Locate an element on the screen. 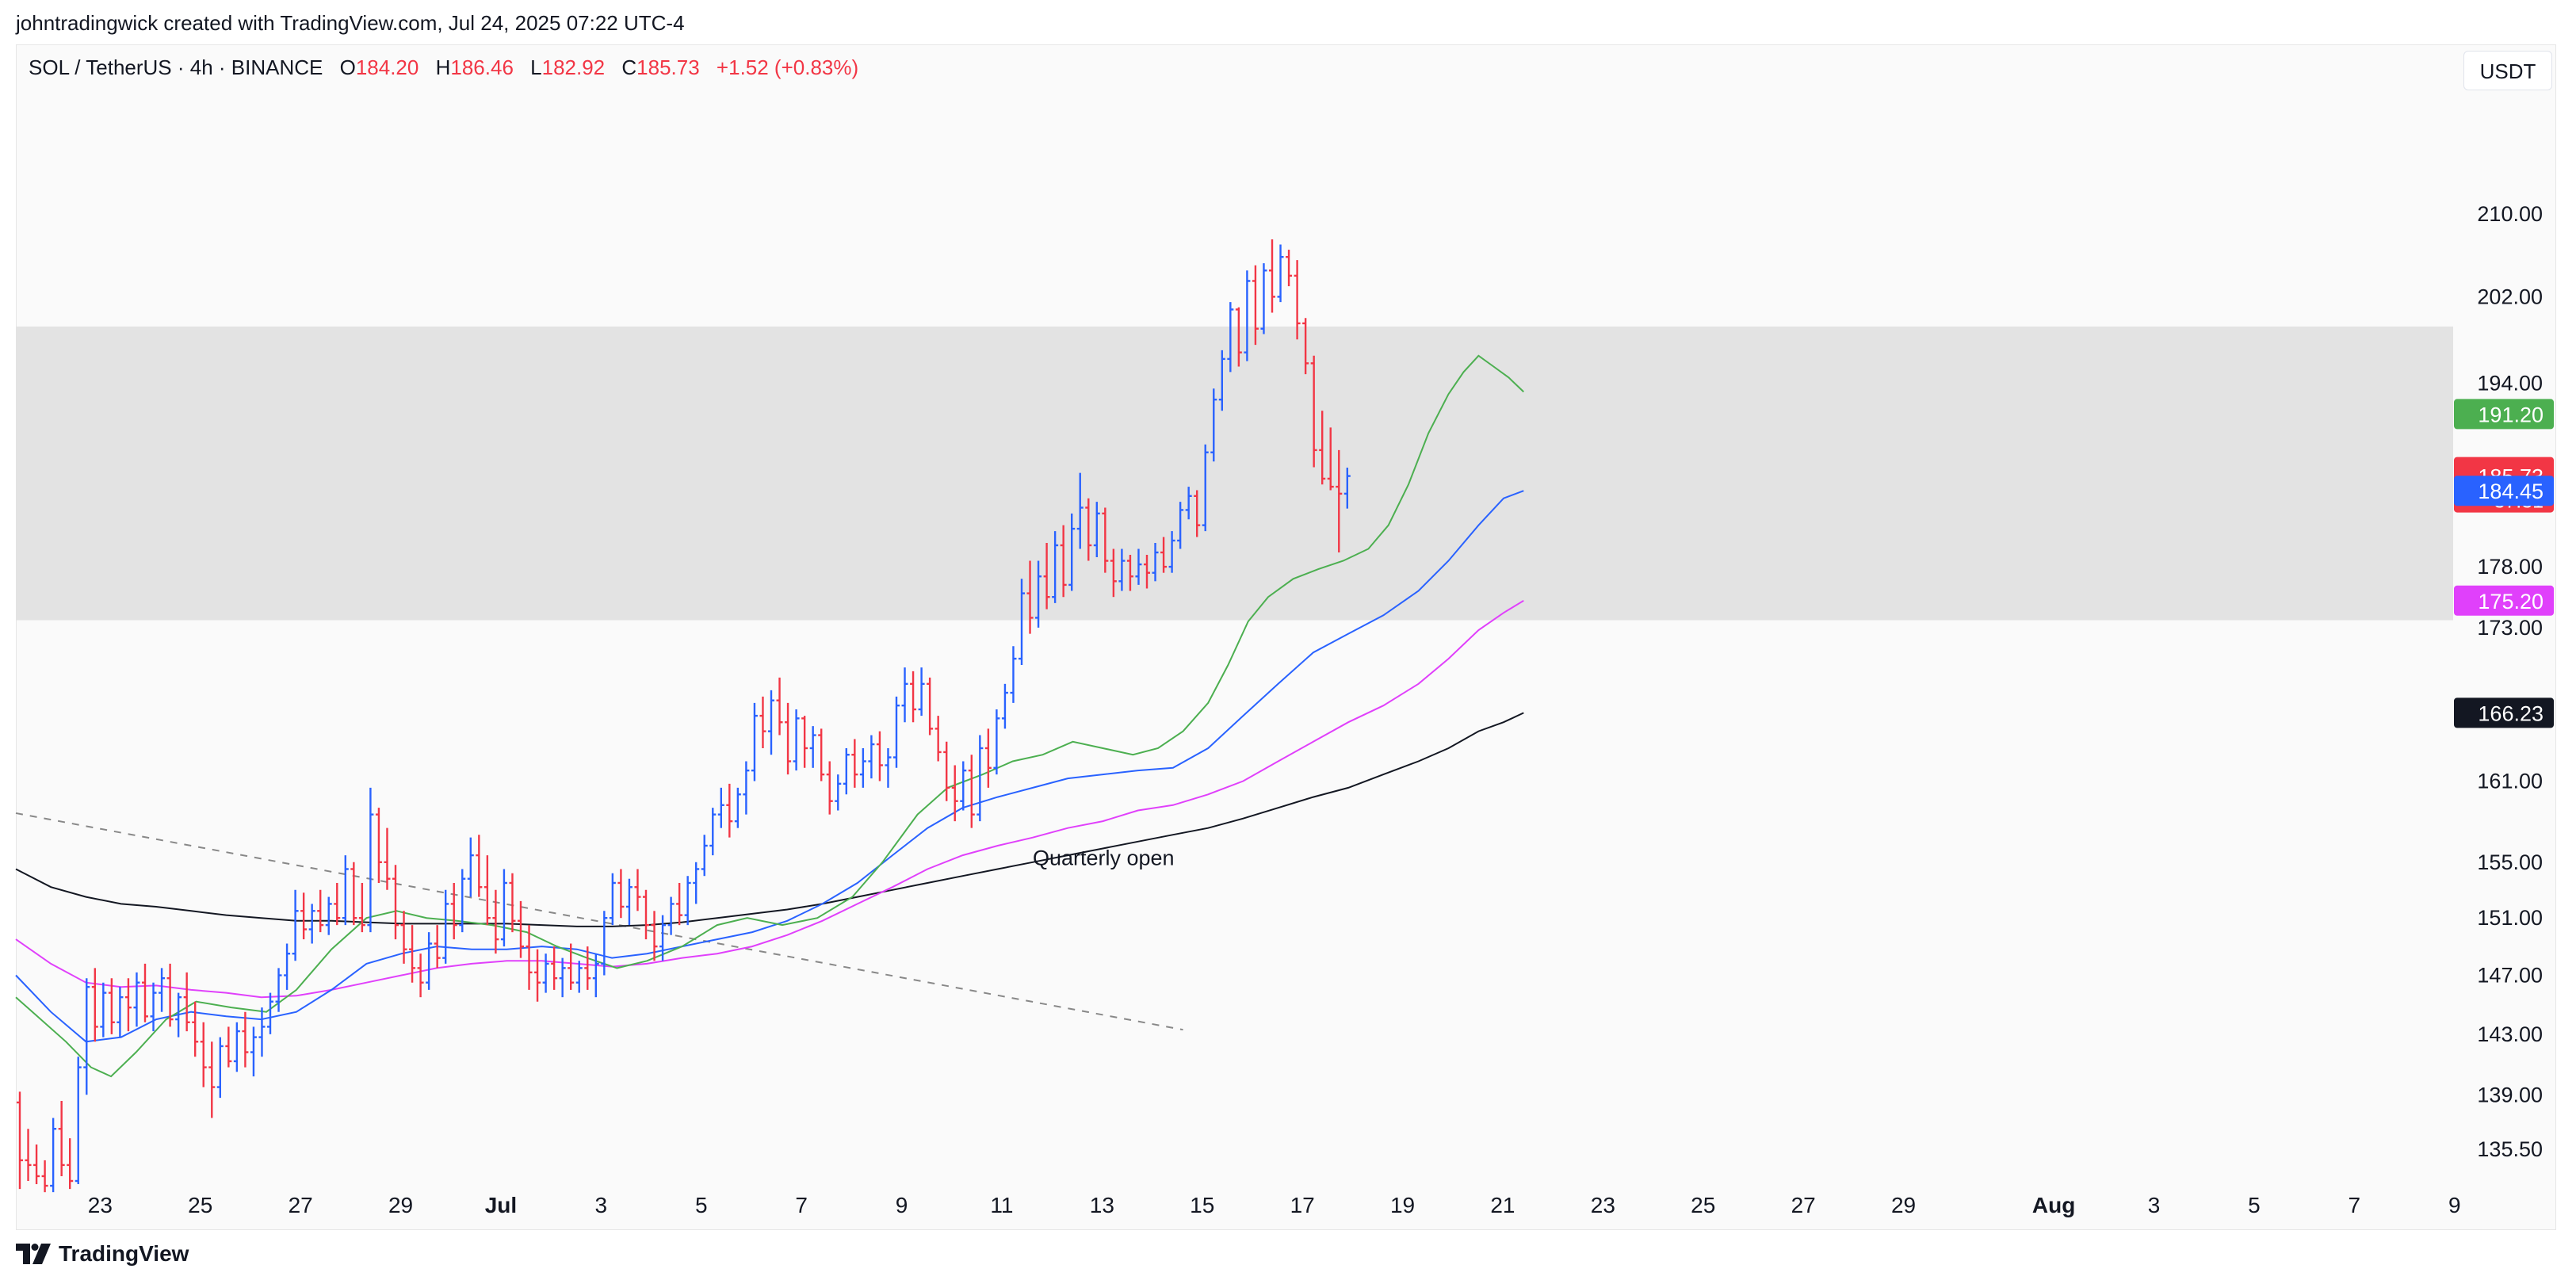 This screenshot has width=2576, height=1284. y-tick-label: 155.00 is located at coordinates (2510, 862).